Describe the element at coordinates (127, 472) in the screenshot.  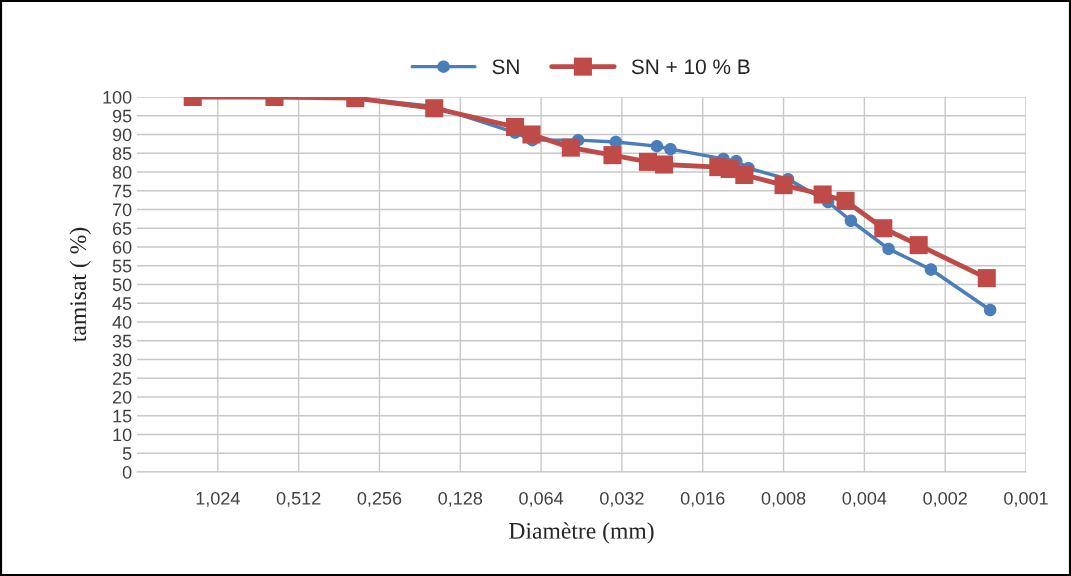
I see `y-tick-label: 0` at that location.